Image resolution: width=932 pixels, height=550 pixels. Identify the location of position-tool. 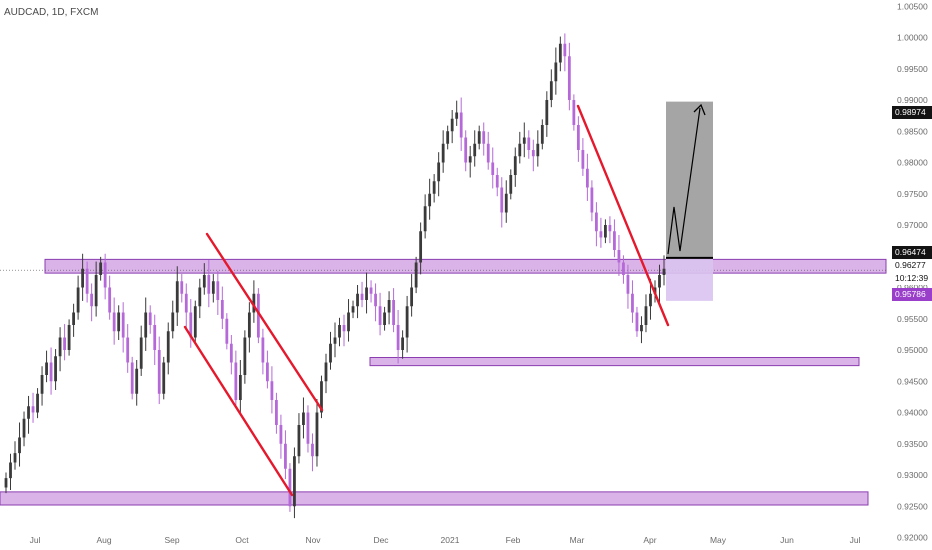
(689, 201).